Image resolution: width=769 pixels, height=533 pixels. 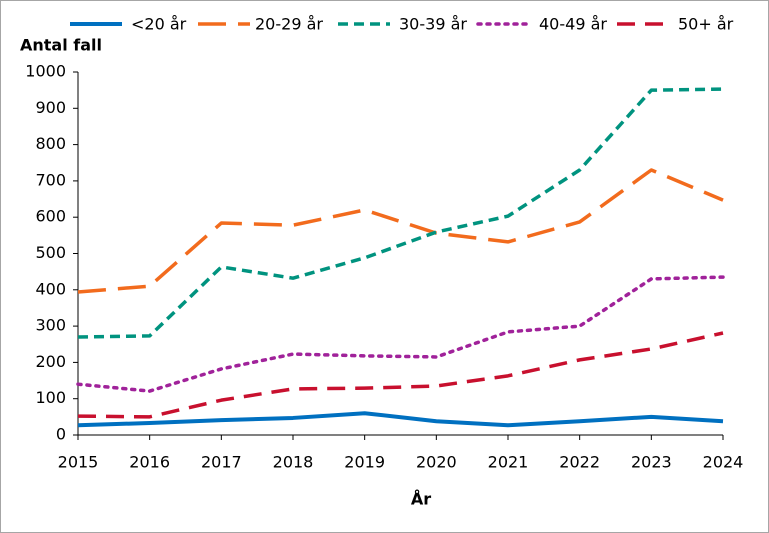 What do you see at coordinates (364, 462) in the screenshot?
I see `x-tick-label: 2019` at bounding box center [364, 462].